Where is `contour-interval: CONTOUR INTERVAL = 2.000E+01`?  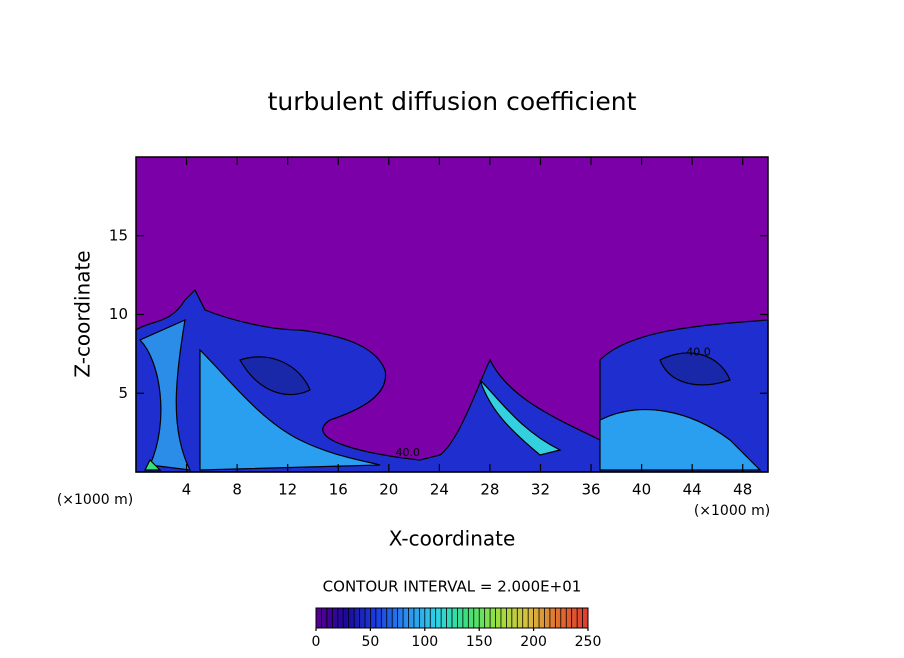 contour-interval: CONTOUR INTERVAL = 2.000E+01 is located at coordinates (452, 587).